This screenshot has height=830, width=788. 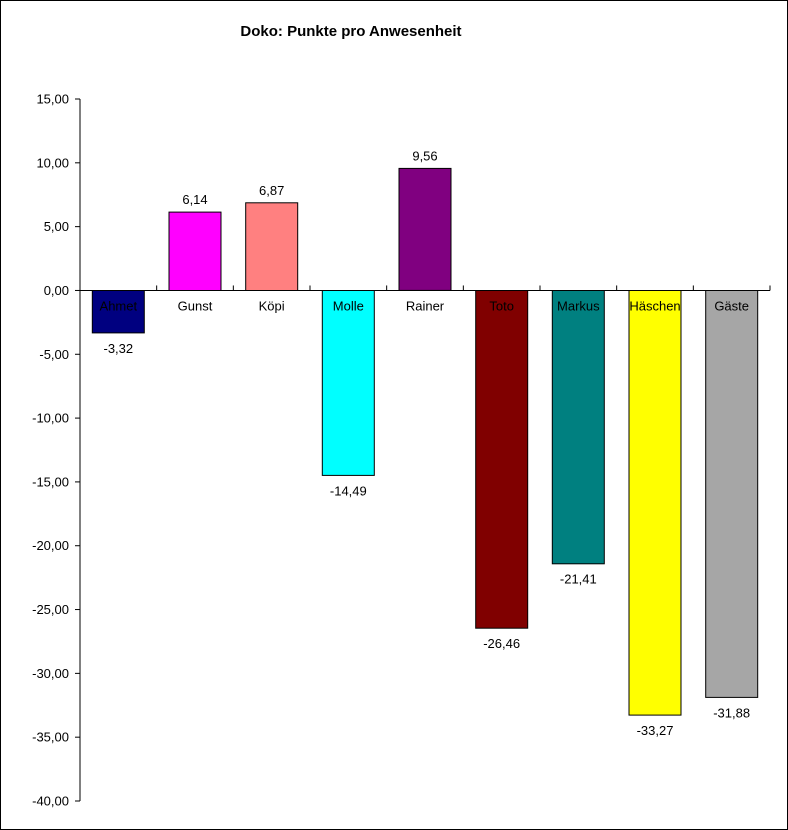 What do you see at coordinates (195, 305) in the screenshot?
I see `category-label: Gunst` at bounding box center [195, 305].